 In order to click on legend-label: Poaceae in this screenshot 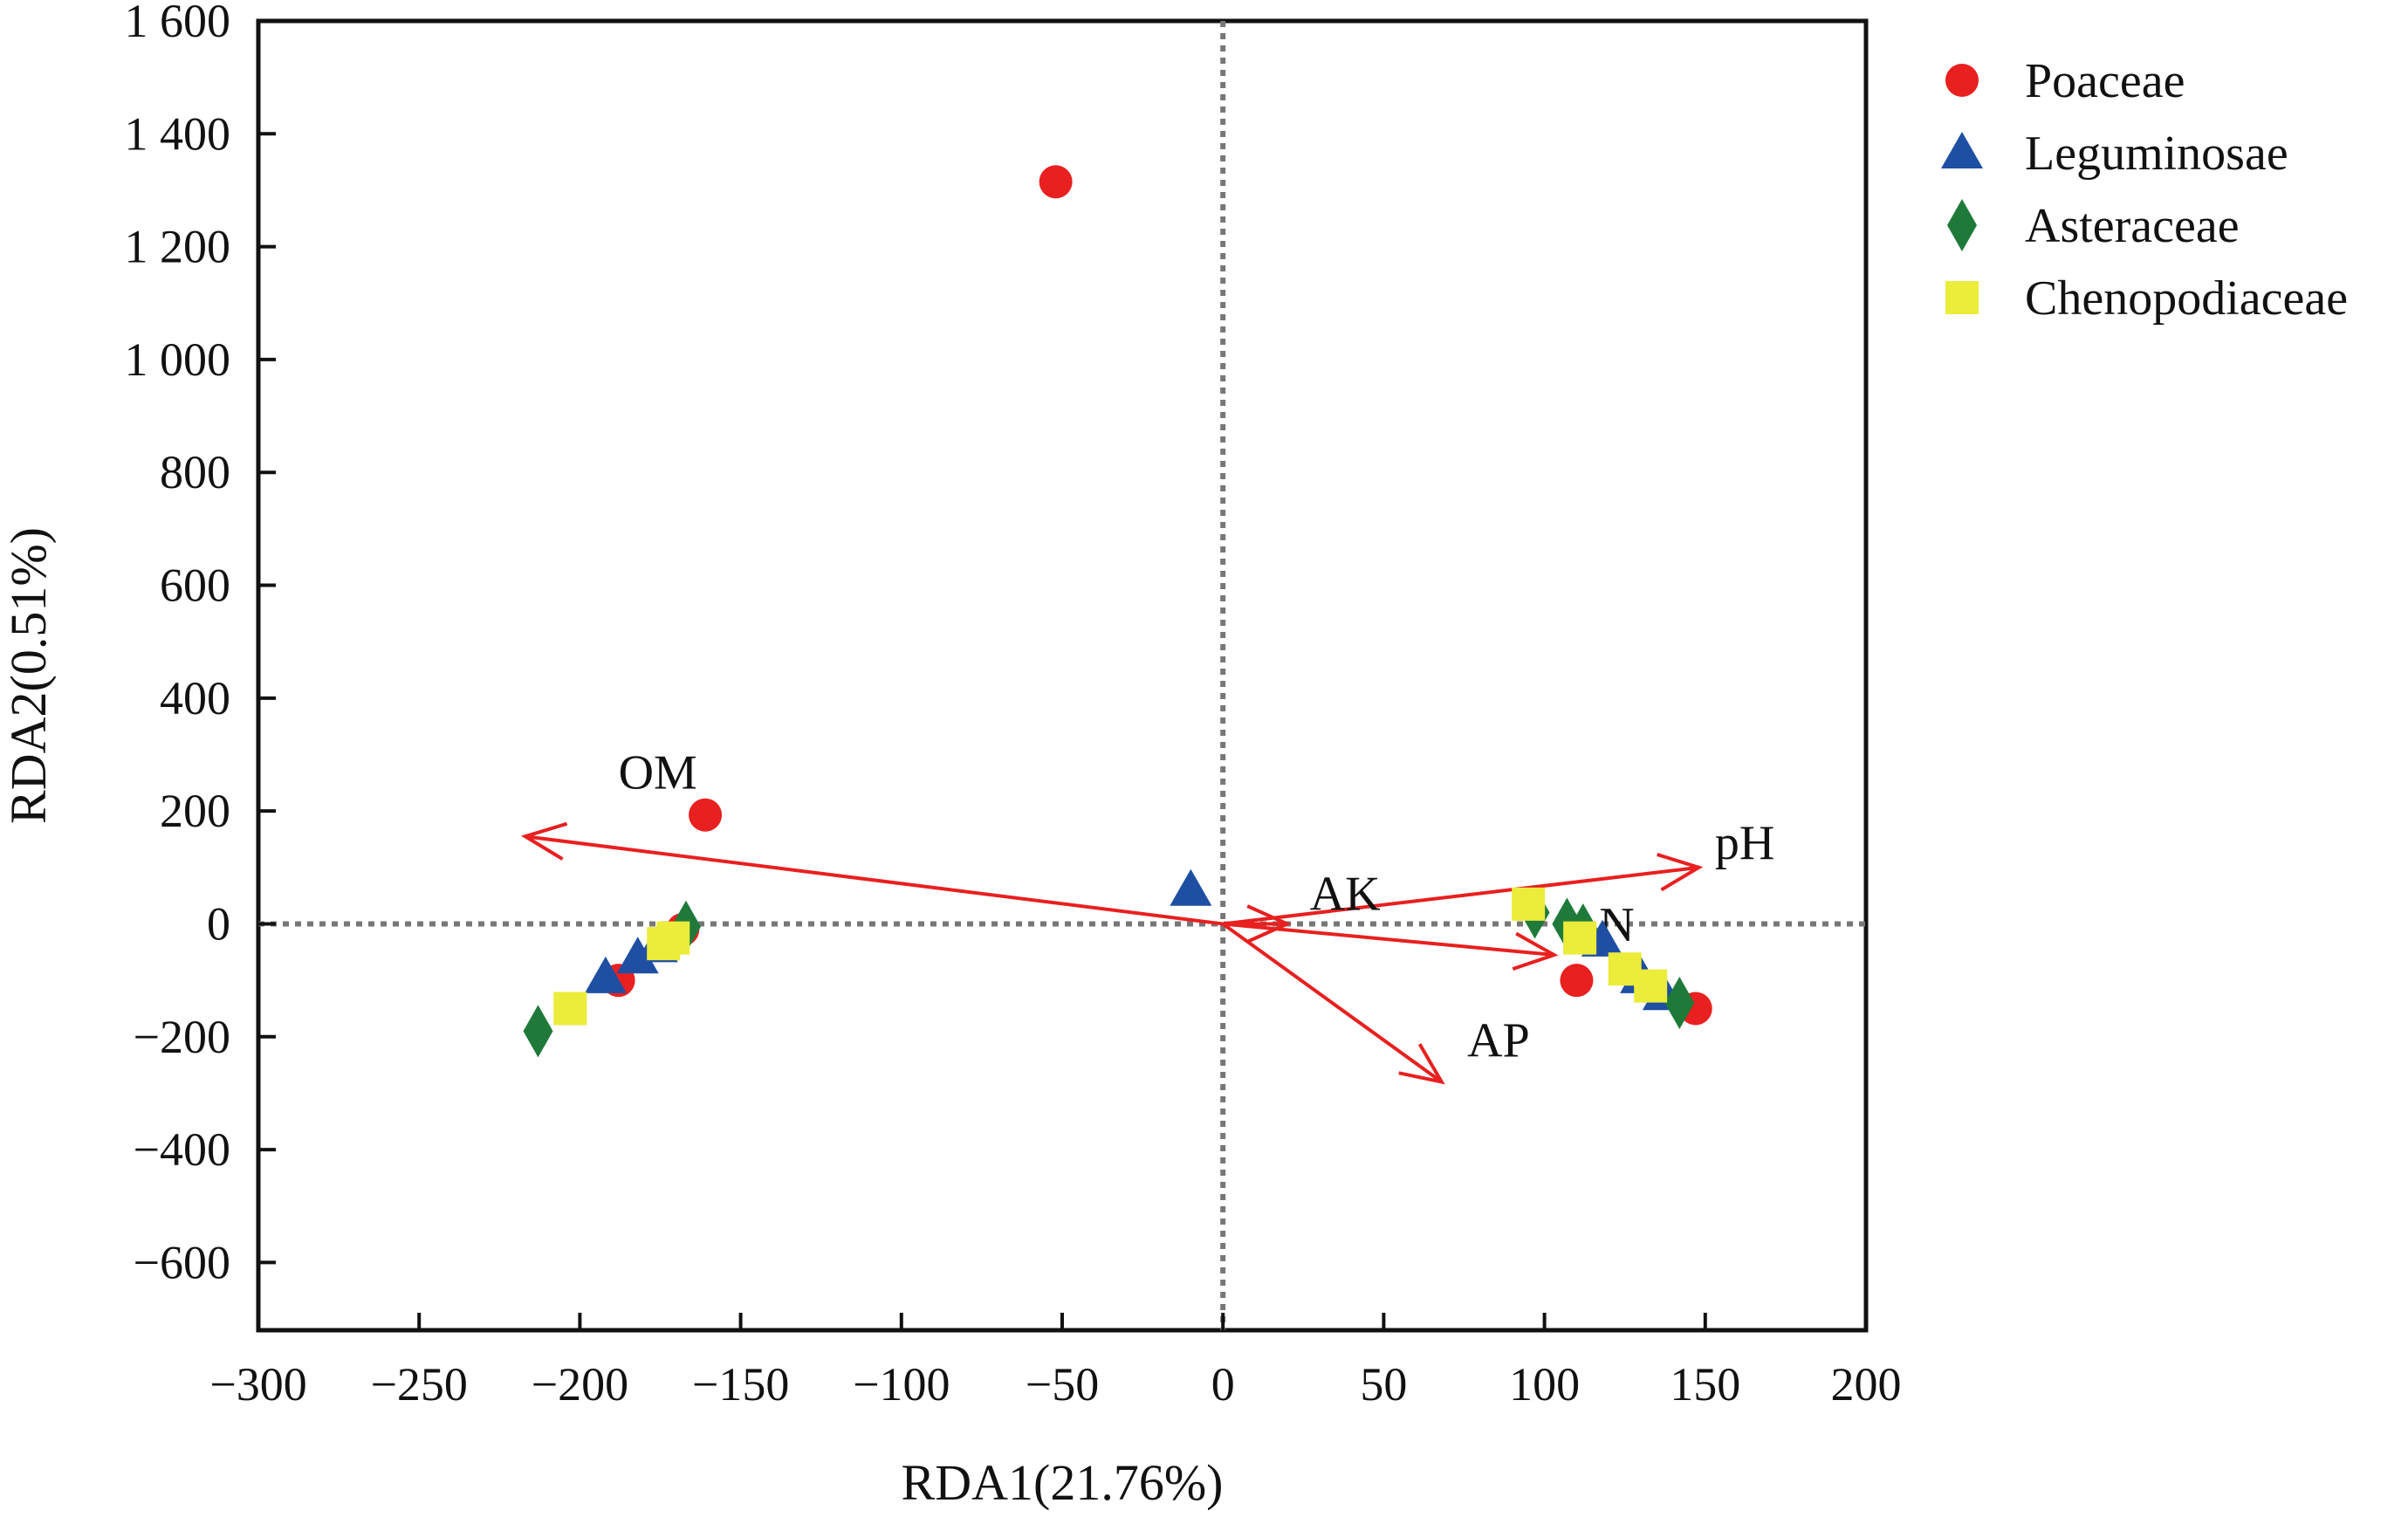, I will do `click(2105, 81)`.